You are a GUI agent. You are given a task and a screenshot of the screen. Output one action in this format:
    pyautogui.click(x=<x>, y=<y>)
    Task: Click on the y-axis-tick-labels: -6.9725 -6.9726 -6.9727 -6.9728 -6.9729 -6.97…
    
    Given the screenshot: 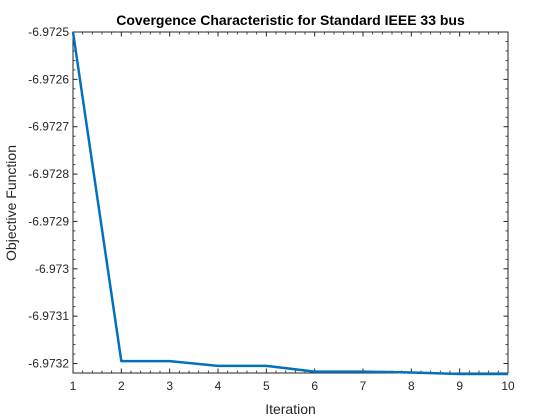 What is the action you would take?
    pyautogui.click(x=48, y=198)
    